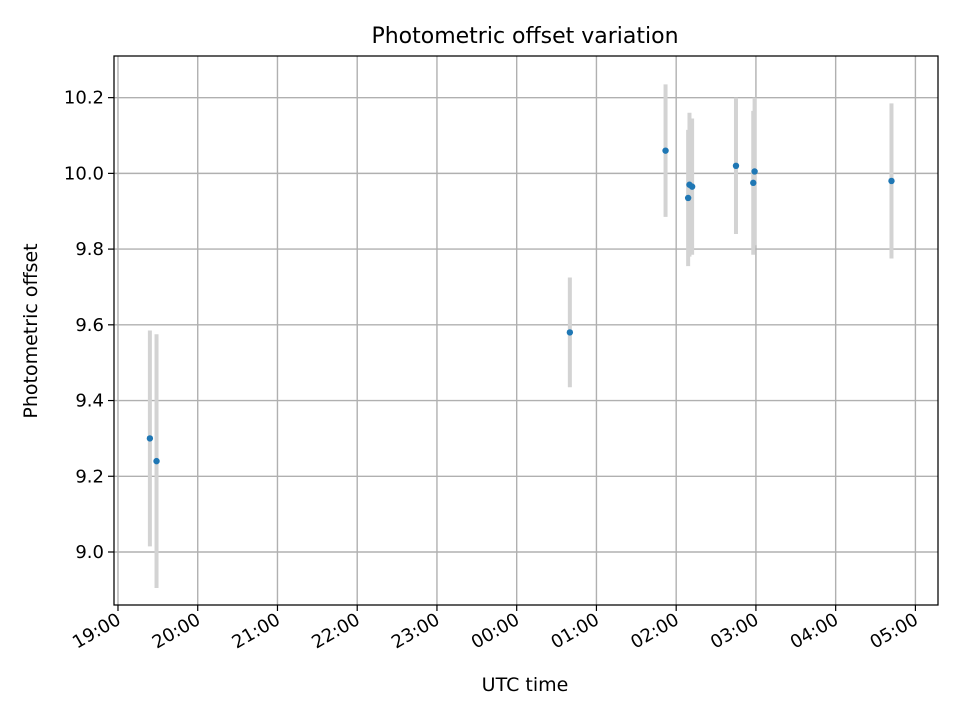  I want to click on chart-title: Photometric offset variation, so click(524, 36).